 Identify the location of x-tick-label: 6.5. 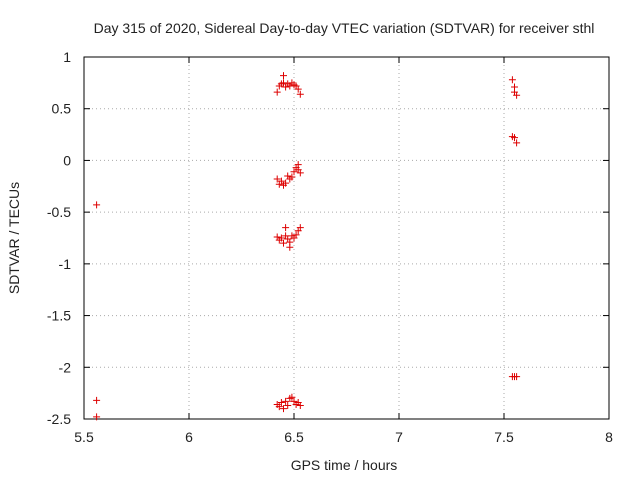
(294, 437).